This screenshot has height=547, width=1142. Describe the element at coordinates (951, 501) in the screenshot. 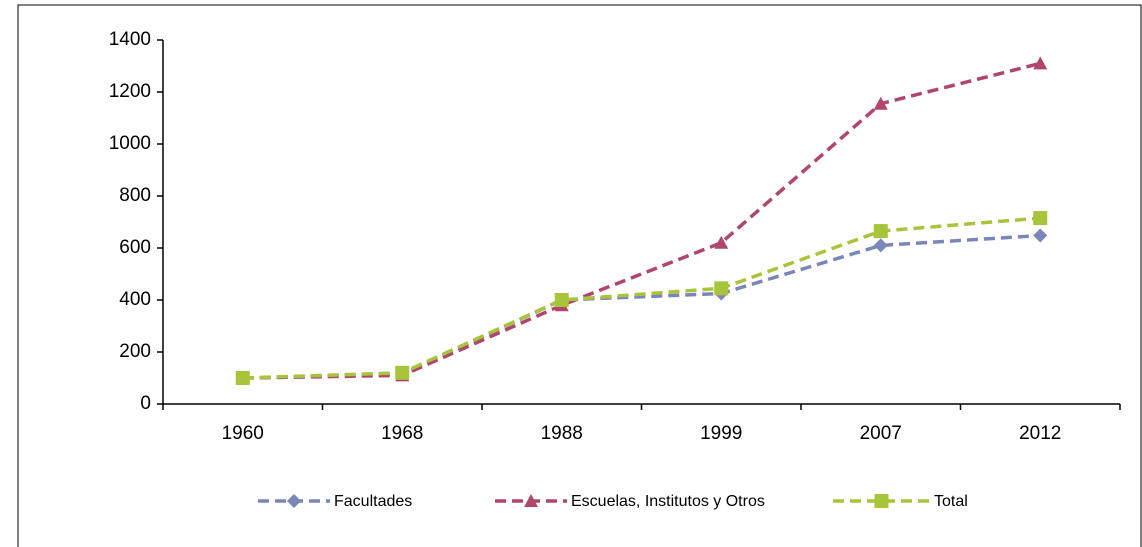

I see `legend-label: Total` at that location.